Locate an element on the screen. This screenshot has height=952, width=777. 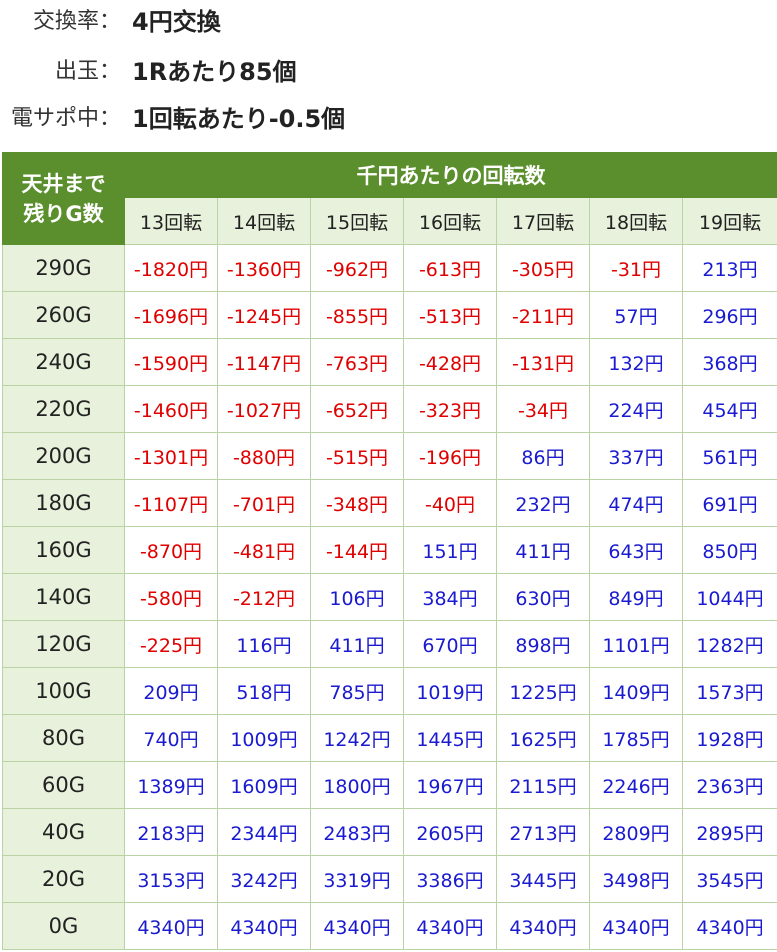
table-cell: -613円 is located at coordinates (450, 268).